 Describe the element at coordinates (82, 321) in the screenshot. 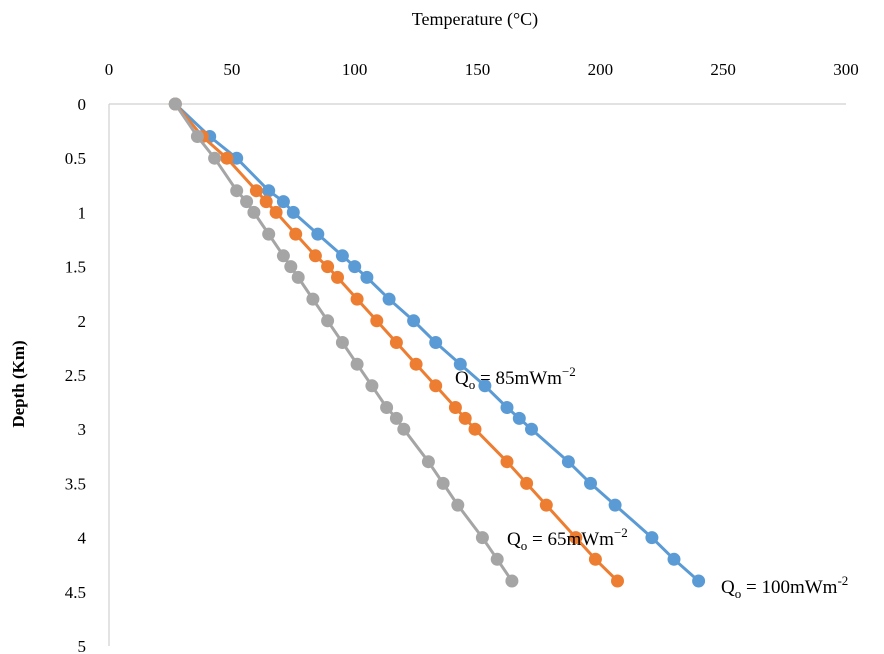

I see `y-tick-label: 2` at that location.